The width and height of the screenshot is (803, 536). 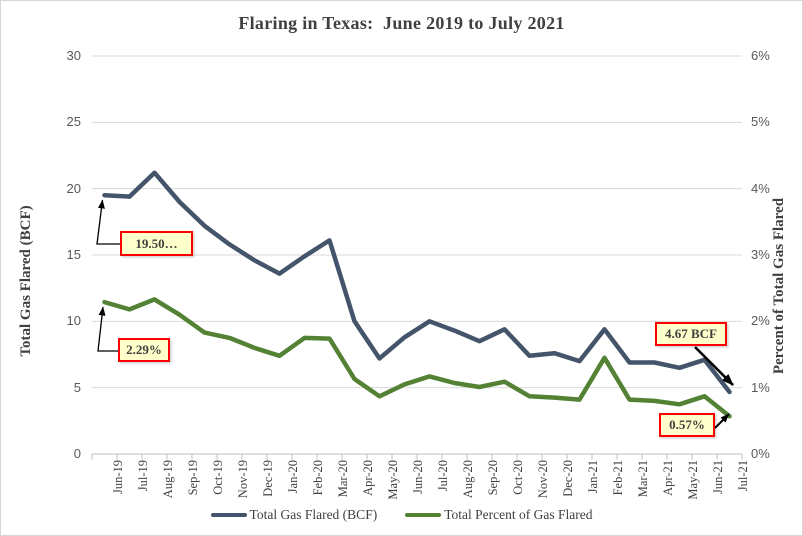 I want to click on right-axis-tick-label: 6%, so click(x=760, y=55).